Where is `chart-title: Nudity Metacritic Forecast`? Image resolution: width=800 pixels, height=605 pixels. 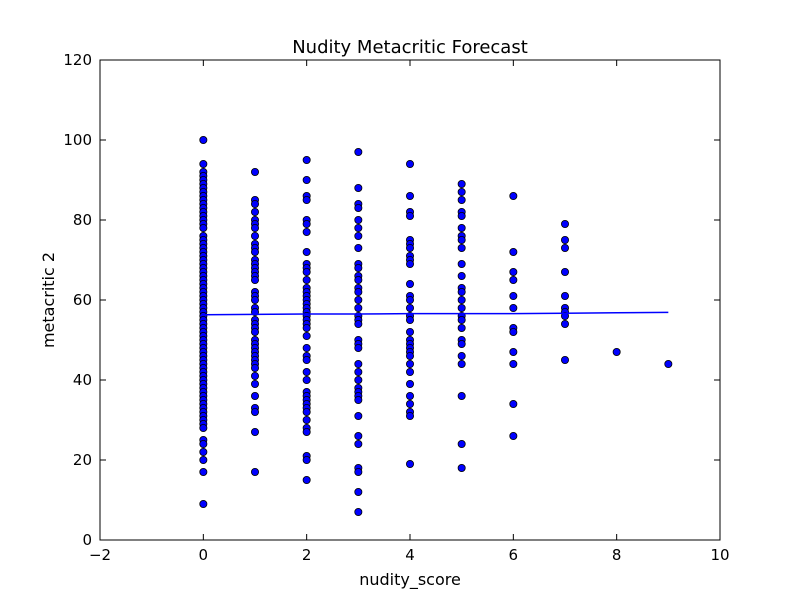 chart-title: Nudity Metacritic Forecast is located at coordinates (410, 47).